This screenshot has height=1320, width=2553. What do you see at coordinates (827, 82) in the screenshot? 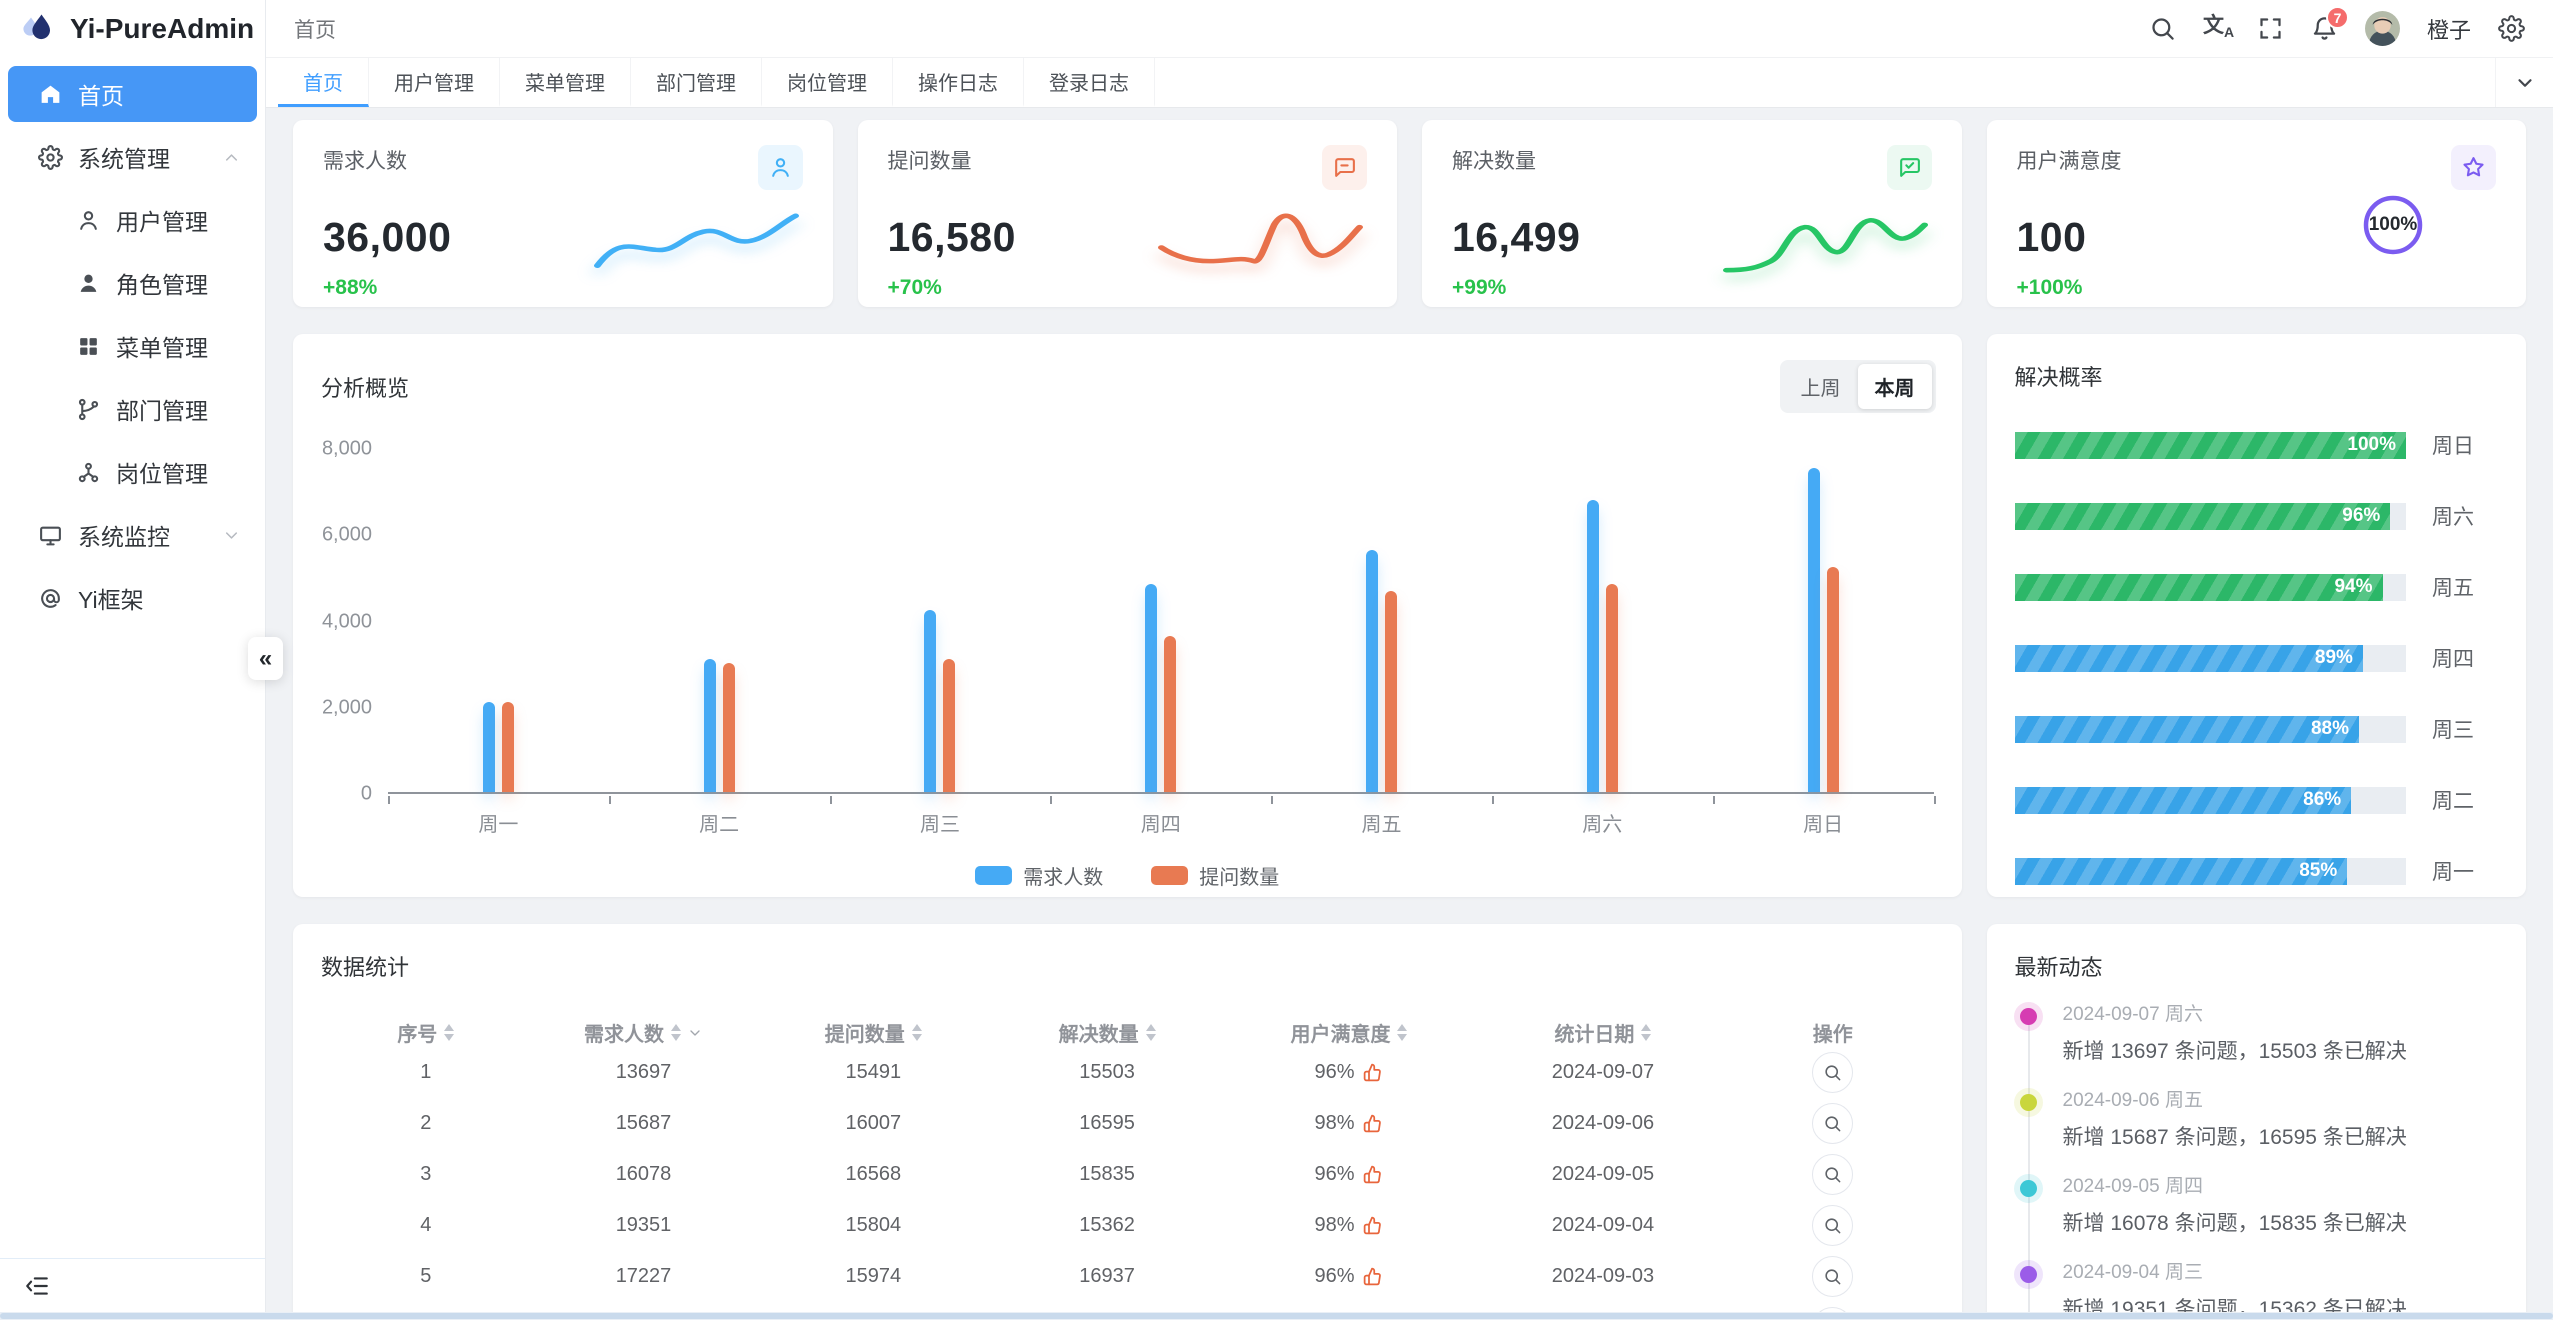
I see `tab-岗位管理: 岗位管理` at bounding box center [827, 82].